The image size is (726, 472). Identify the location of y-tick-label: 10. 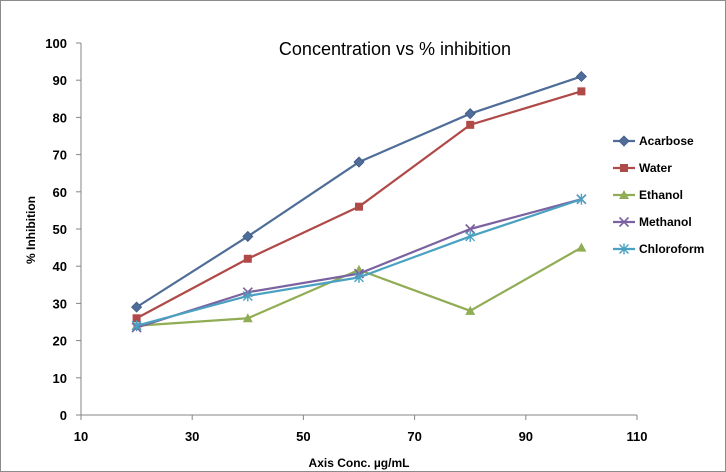
(60, 378).